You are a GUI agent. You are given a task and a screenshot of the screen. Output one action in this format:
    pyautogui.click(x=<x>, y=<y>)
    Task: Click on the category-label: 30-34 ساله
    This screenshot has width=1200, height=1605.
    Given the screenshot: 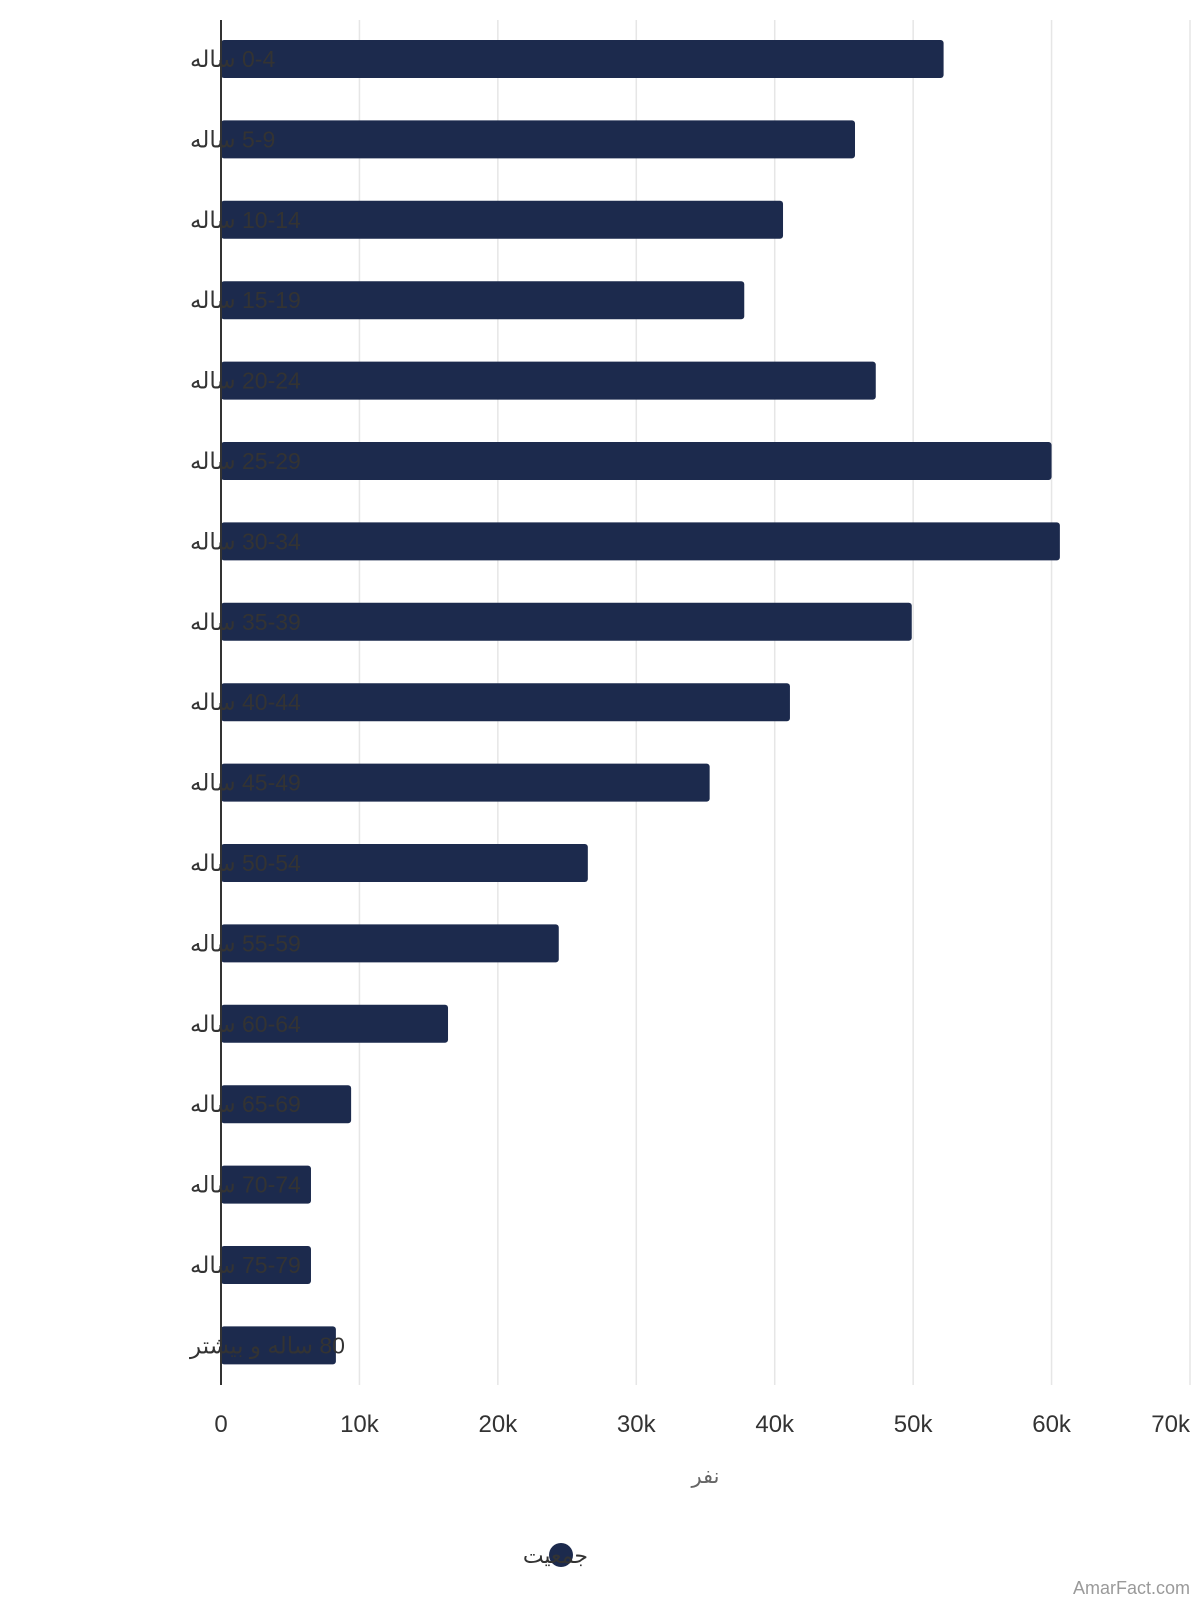 What is the action you would take?
    pyautogui.click(x=245, y=541)
    